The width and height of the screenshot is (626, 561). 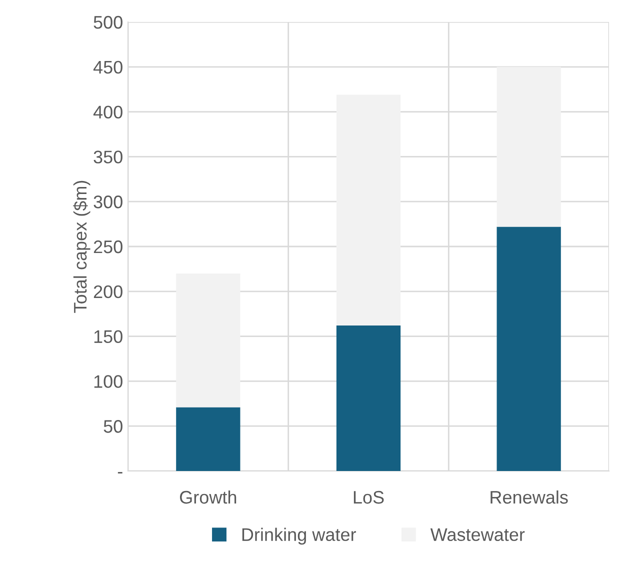 I want to click on y-tick-label: 150, so click(x=108, y=337).